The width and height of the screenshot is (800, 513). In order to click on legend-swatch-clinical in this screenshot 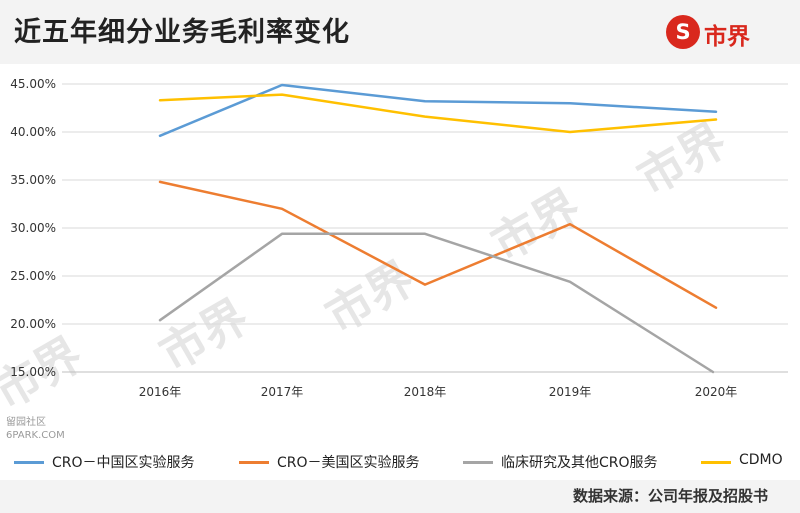, I will do `click(478, 462)`.